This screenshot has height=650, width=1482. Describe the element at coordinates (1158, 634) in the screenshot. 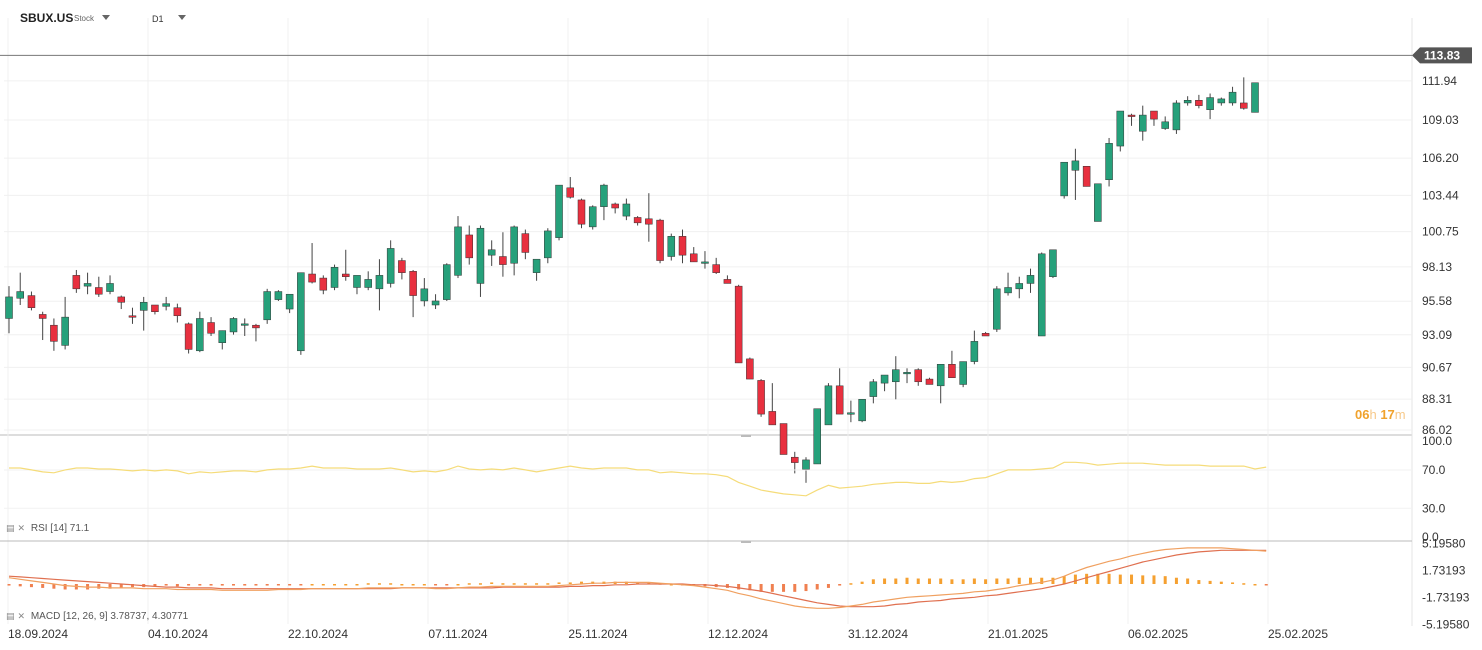

I see `date-axis-label: 06.02.2025` at that location.